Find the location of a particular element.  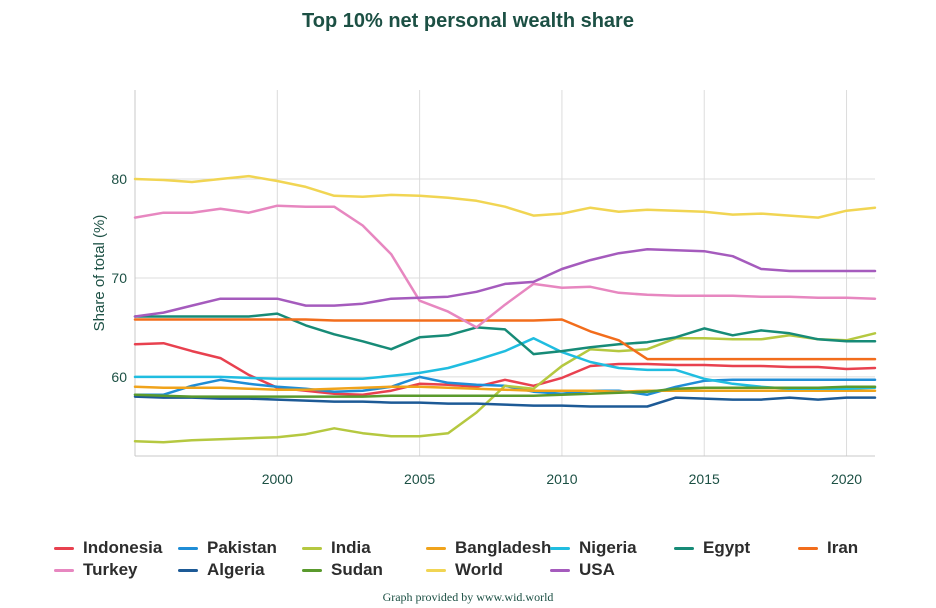

legend-item-pakistan: Pakistan is located at coordinates (240, 548).